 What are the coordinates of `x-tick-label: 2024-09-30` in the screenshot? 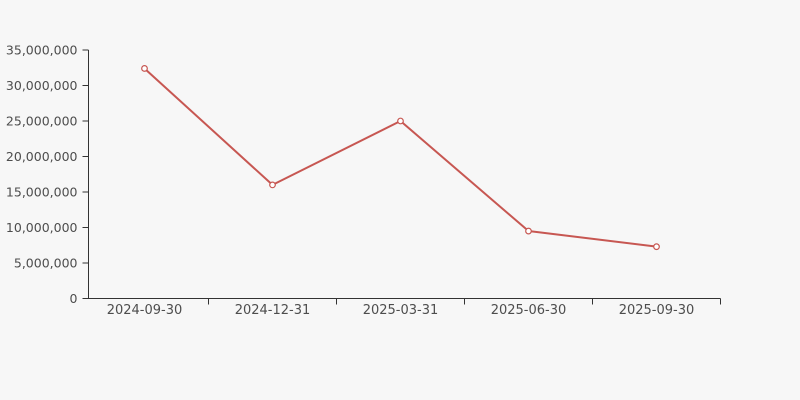 It's located at (145, 310).